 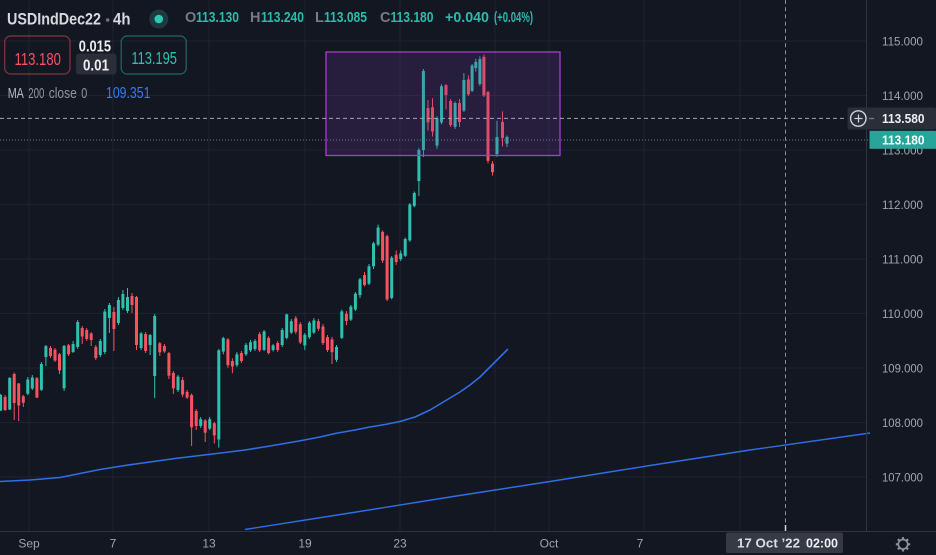 What do you see at coordinates (822, 543) in the screenshot?
I see `svg-text: 02:00` at bounding box center [822, 543].